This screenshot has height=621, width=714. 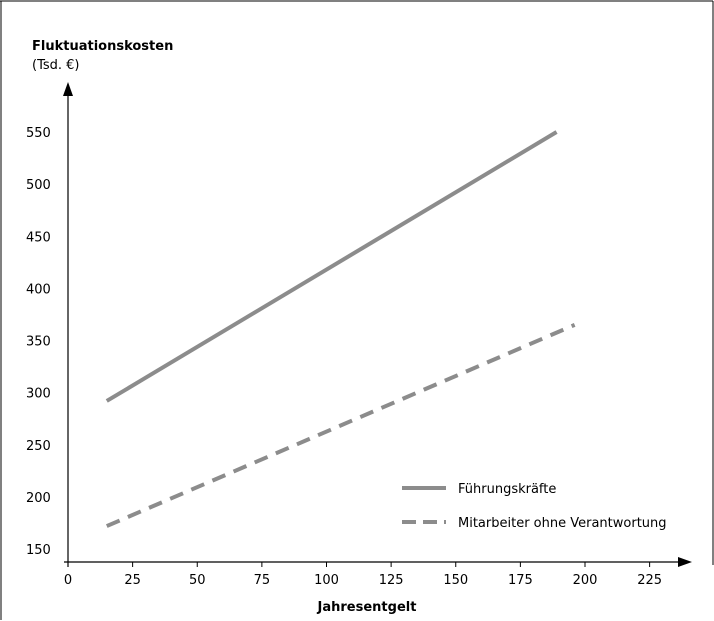 I want to click on y-tick-label: 250, so click(x=38, y=446).